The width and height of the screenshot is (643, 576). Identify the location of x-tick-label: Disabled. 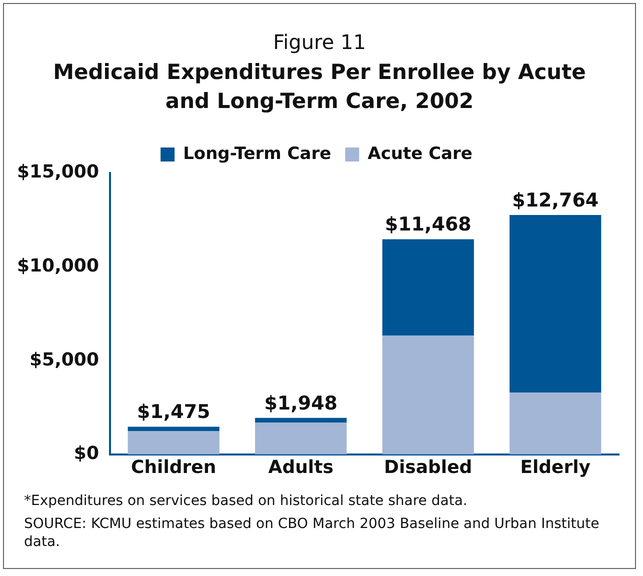
(428, 467).